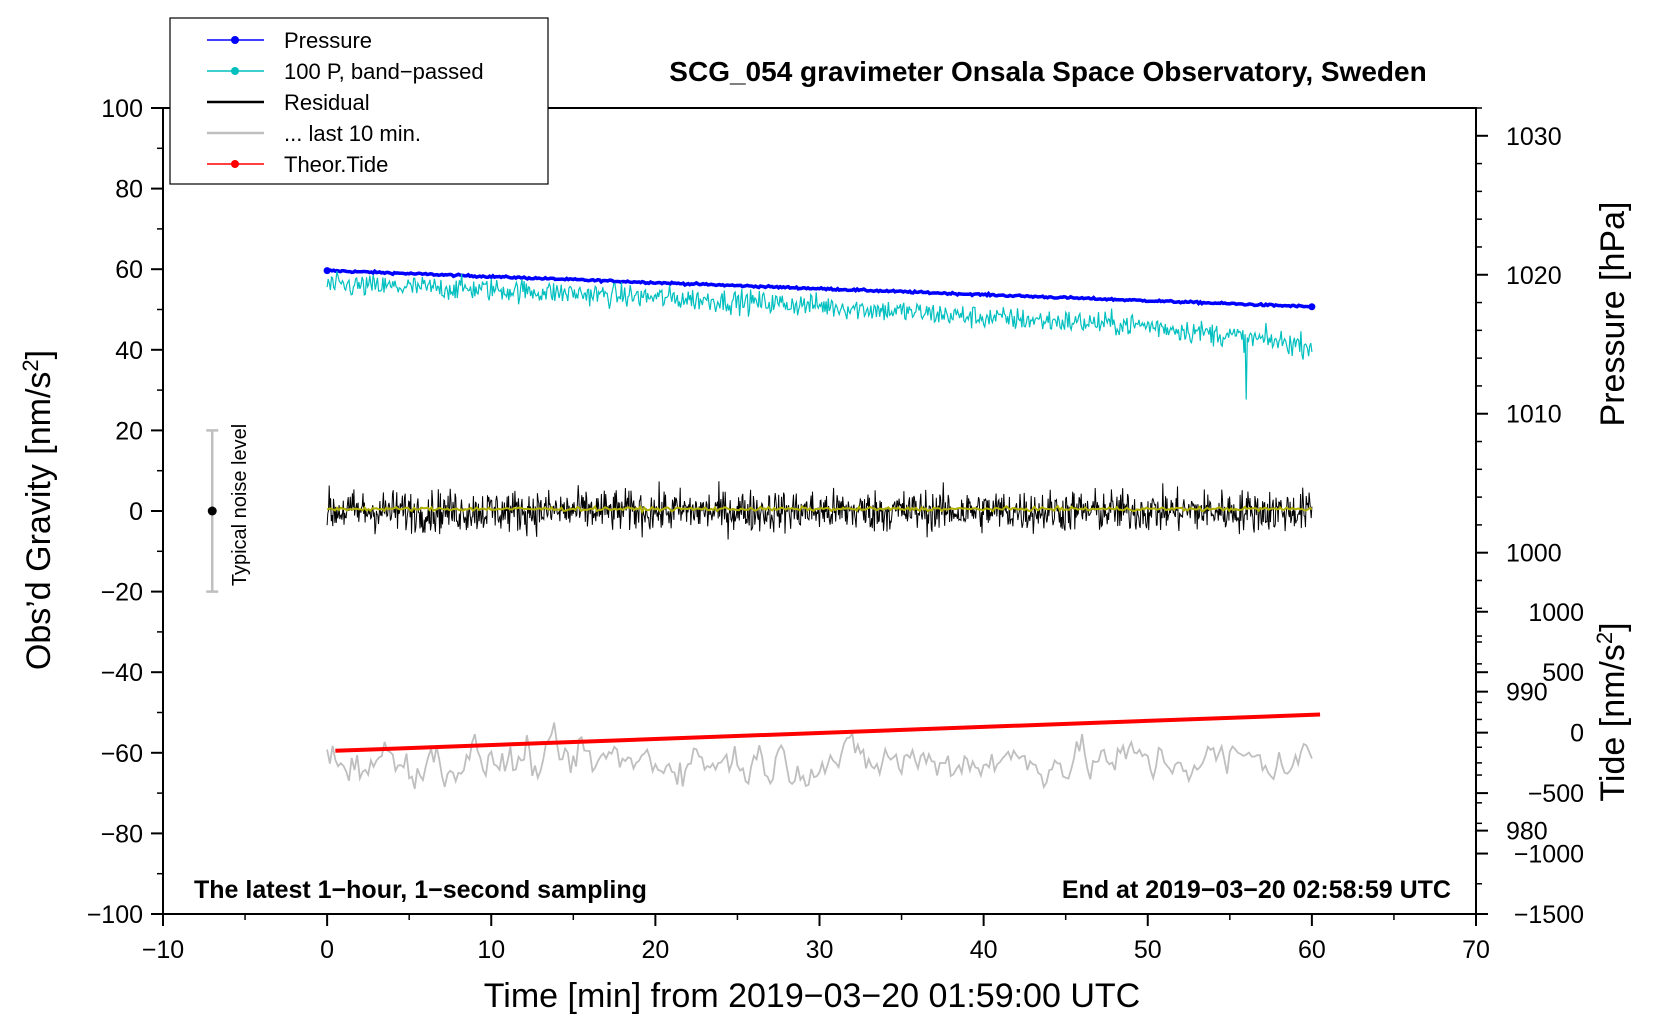 The width and height of the screenshot is (1660, 1020). I want to click on tide-tick-label: −1500, so click(1549, 915).